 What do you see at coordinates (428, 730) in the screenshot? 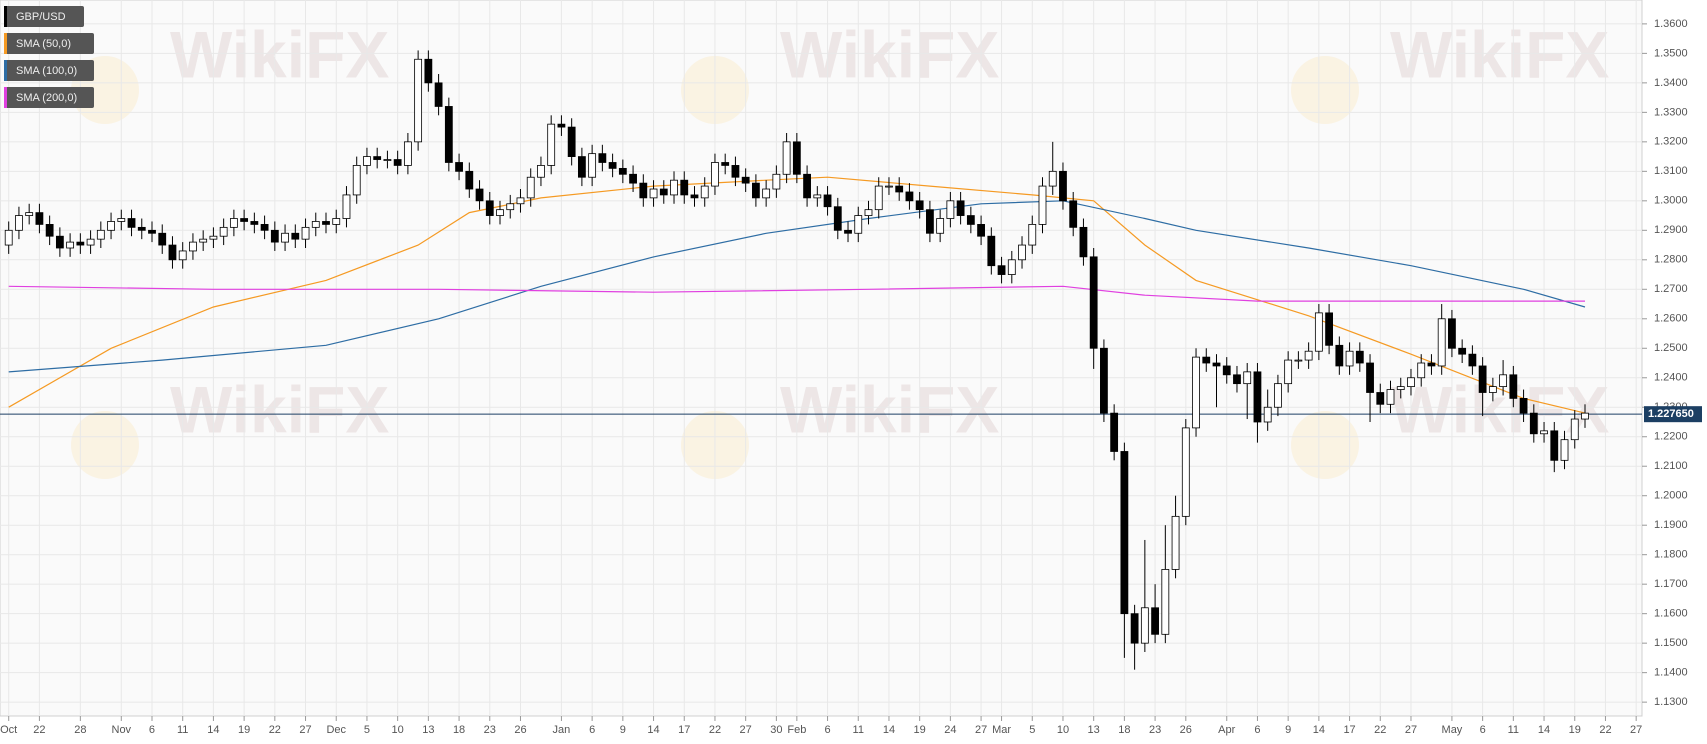
I see `x-tick-label: 13` at bounding box center [428, 730].